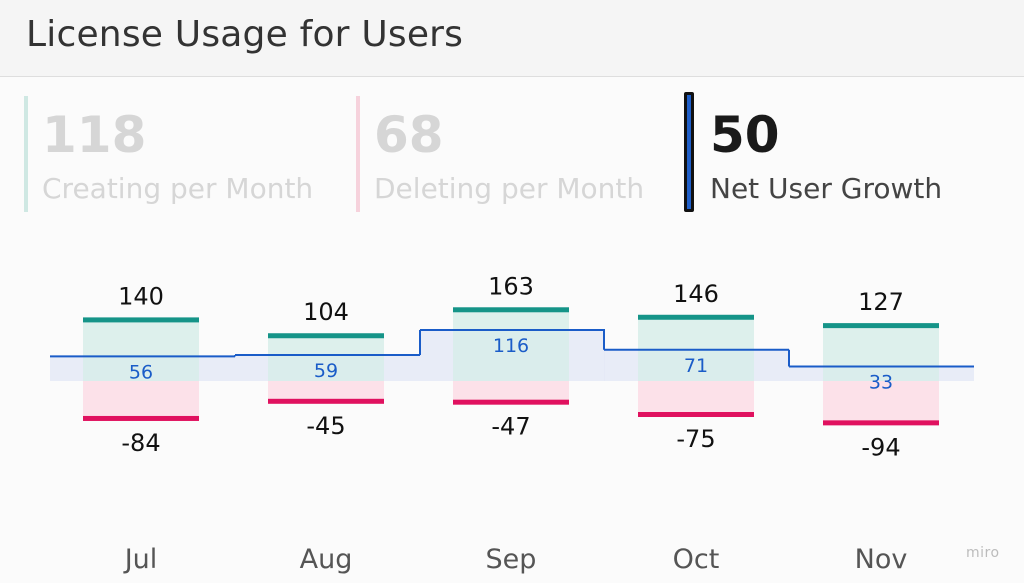 This screenshot has height=583, width=1024. I want to click on deleting-value-label-jul: -84, so click(140, 443).